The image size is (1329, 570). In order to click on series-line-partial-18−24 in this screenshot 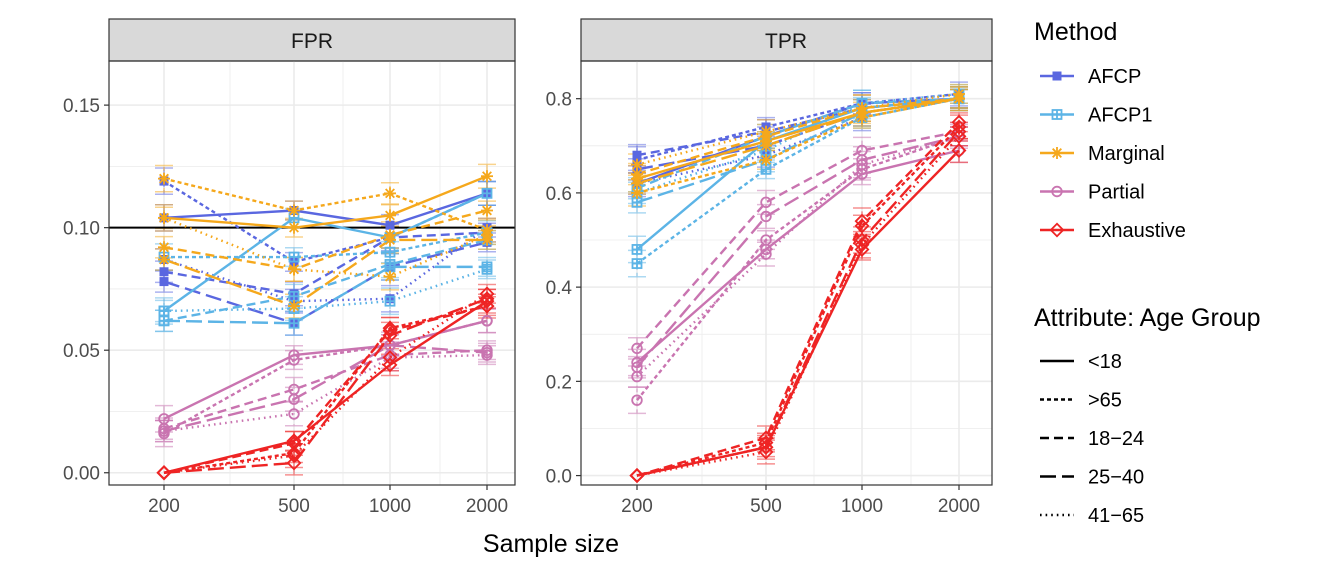, I will do `click(798, 240)`.